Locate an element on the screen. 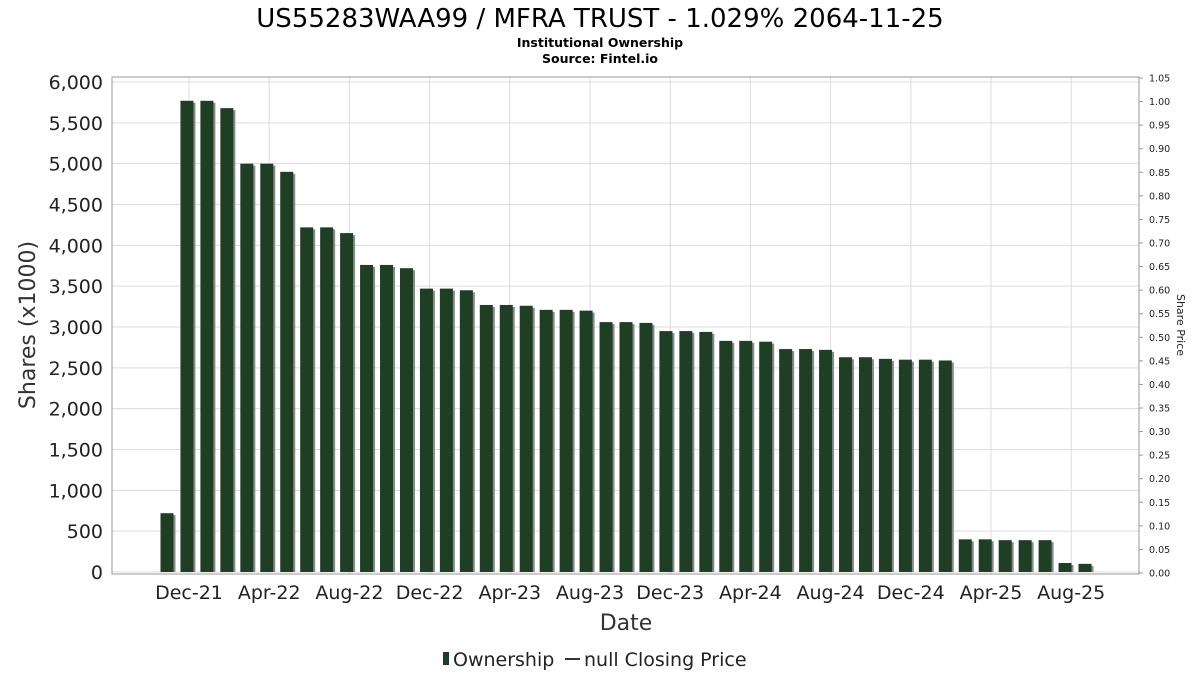 This screenshot has height=675, width=1200. legend-closing-price-label: null Closing Price is located at coordinates (665, 660).